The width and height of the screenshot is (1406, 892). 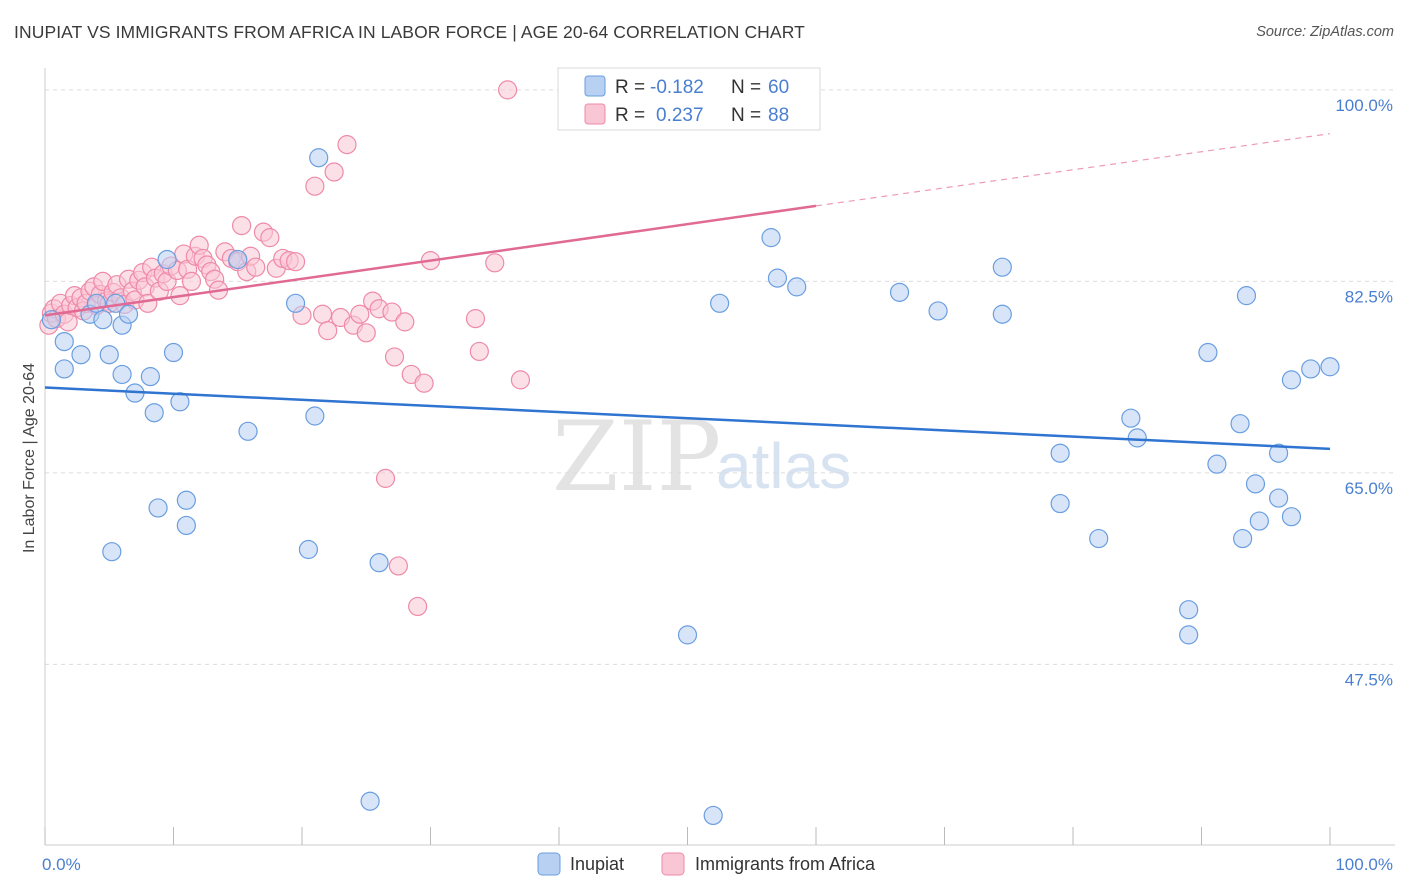 What do you see at coordinates (677, 87) in the screenshot?
I see `legend-r-value-1: -0.182` at bounding box center [677, 87].